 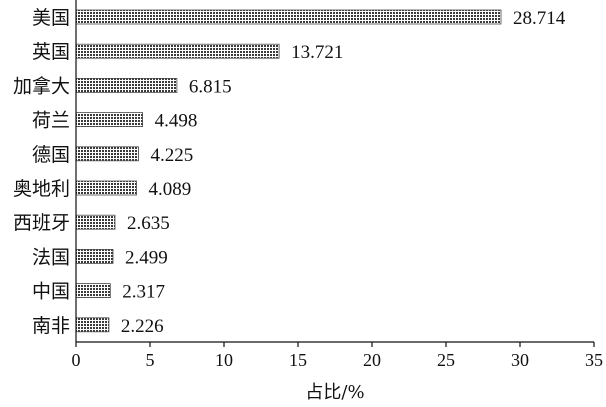 I want to click on category-label: 英国, so click(x=51, y=52).